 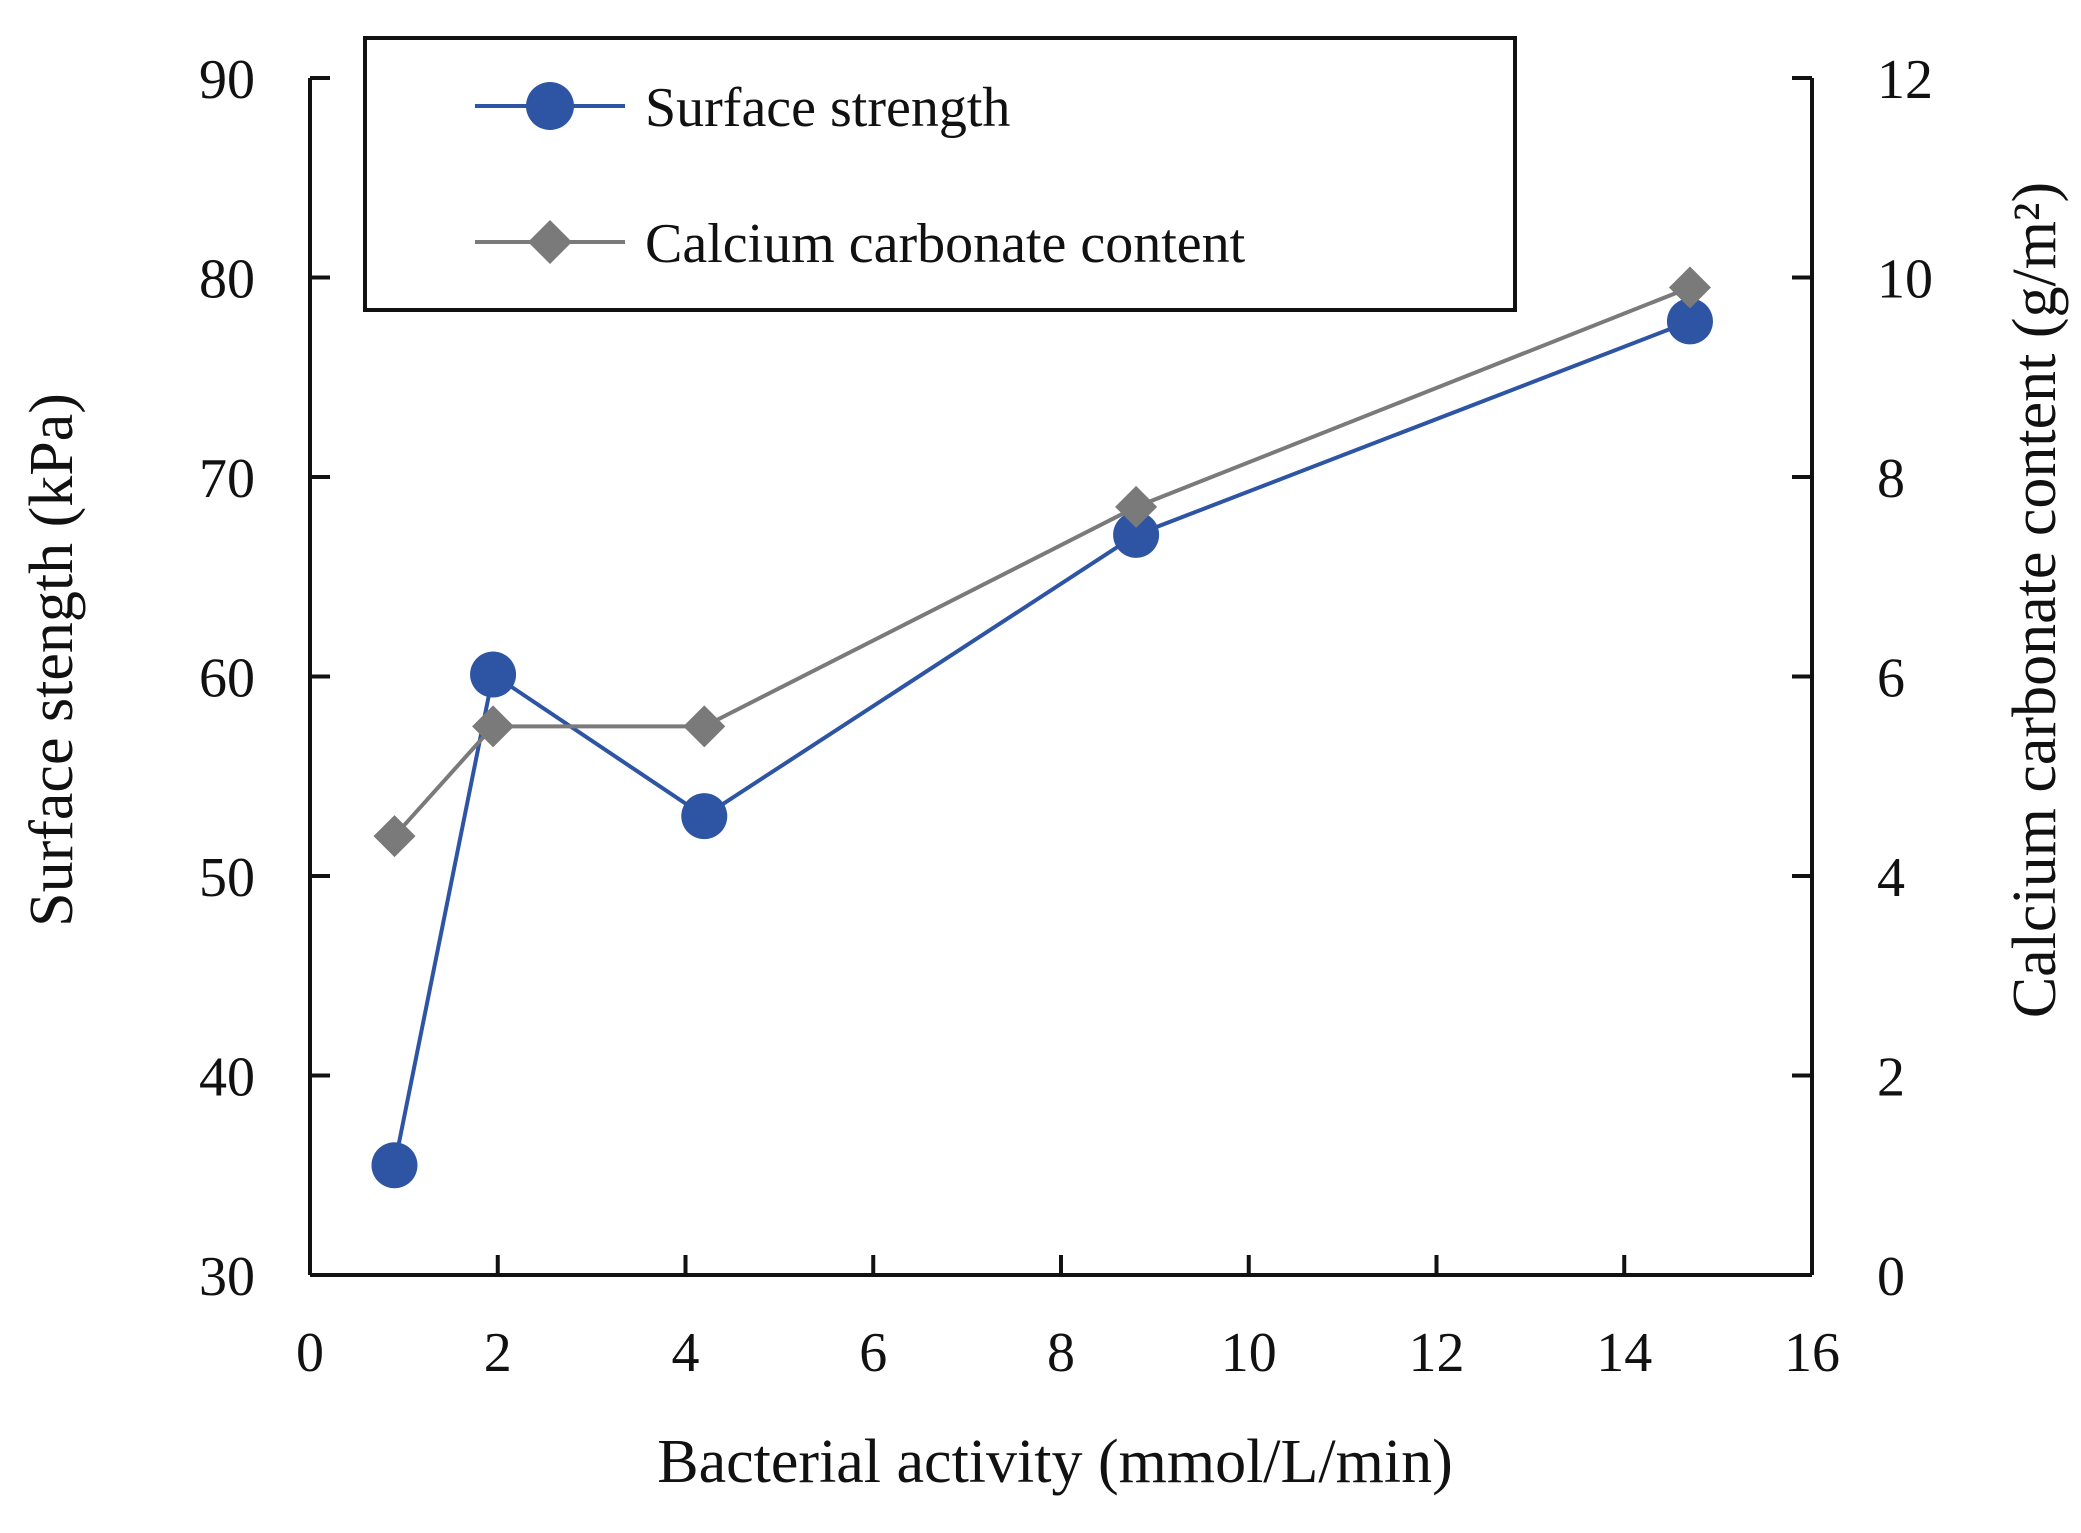 I want to click on right-y-tick-label: 6, so click(x=1891, y=679).